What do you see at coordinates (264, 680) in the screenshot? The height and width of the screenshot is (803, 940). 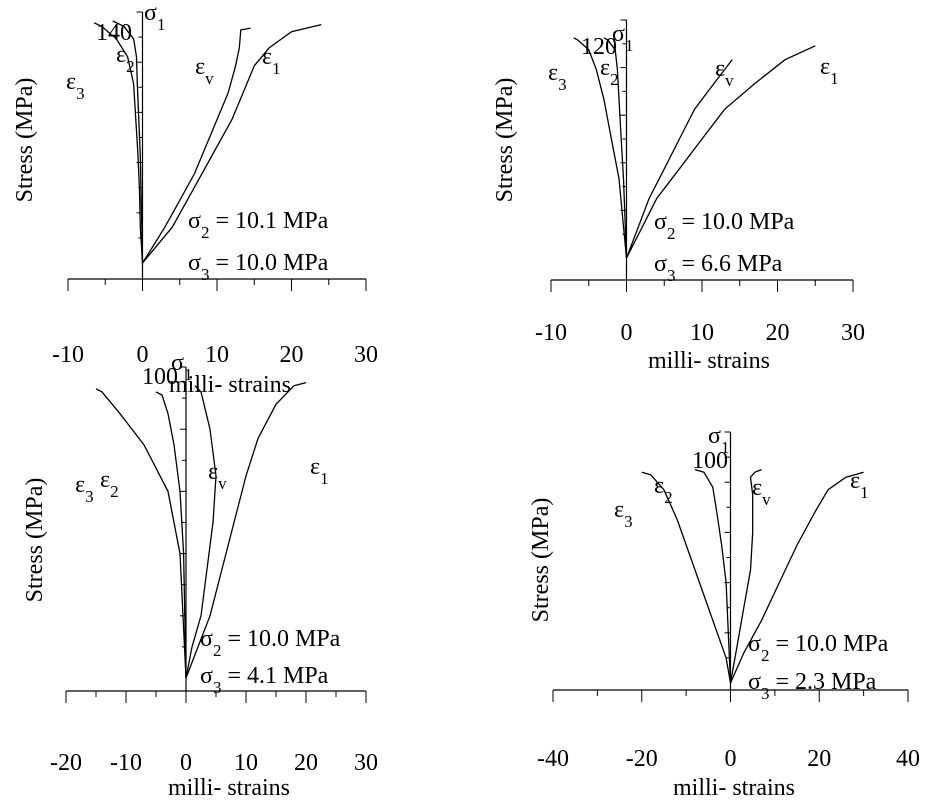 I see `stress-param-sigma3: σ3 = 4.1 MPa` at bounding box center [264, 680].